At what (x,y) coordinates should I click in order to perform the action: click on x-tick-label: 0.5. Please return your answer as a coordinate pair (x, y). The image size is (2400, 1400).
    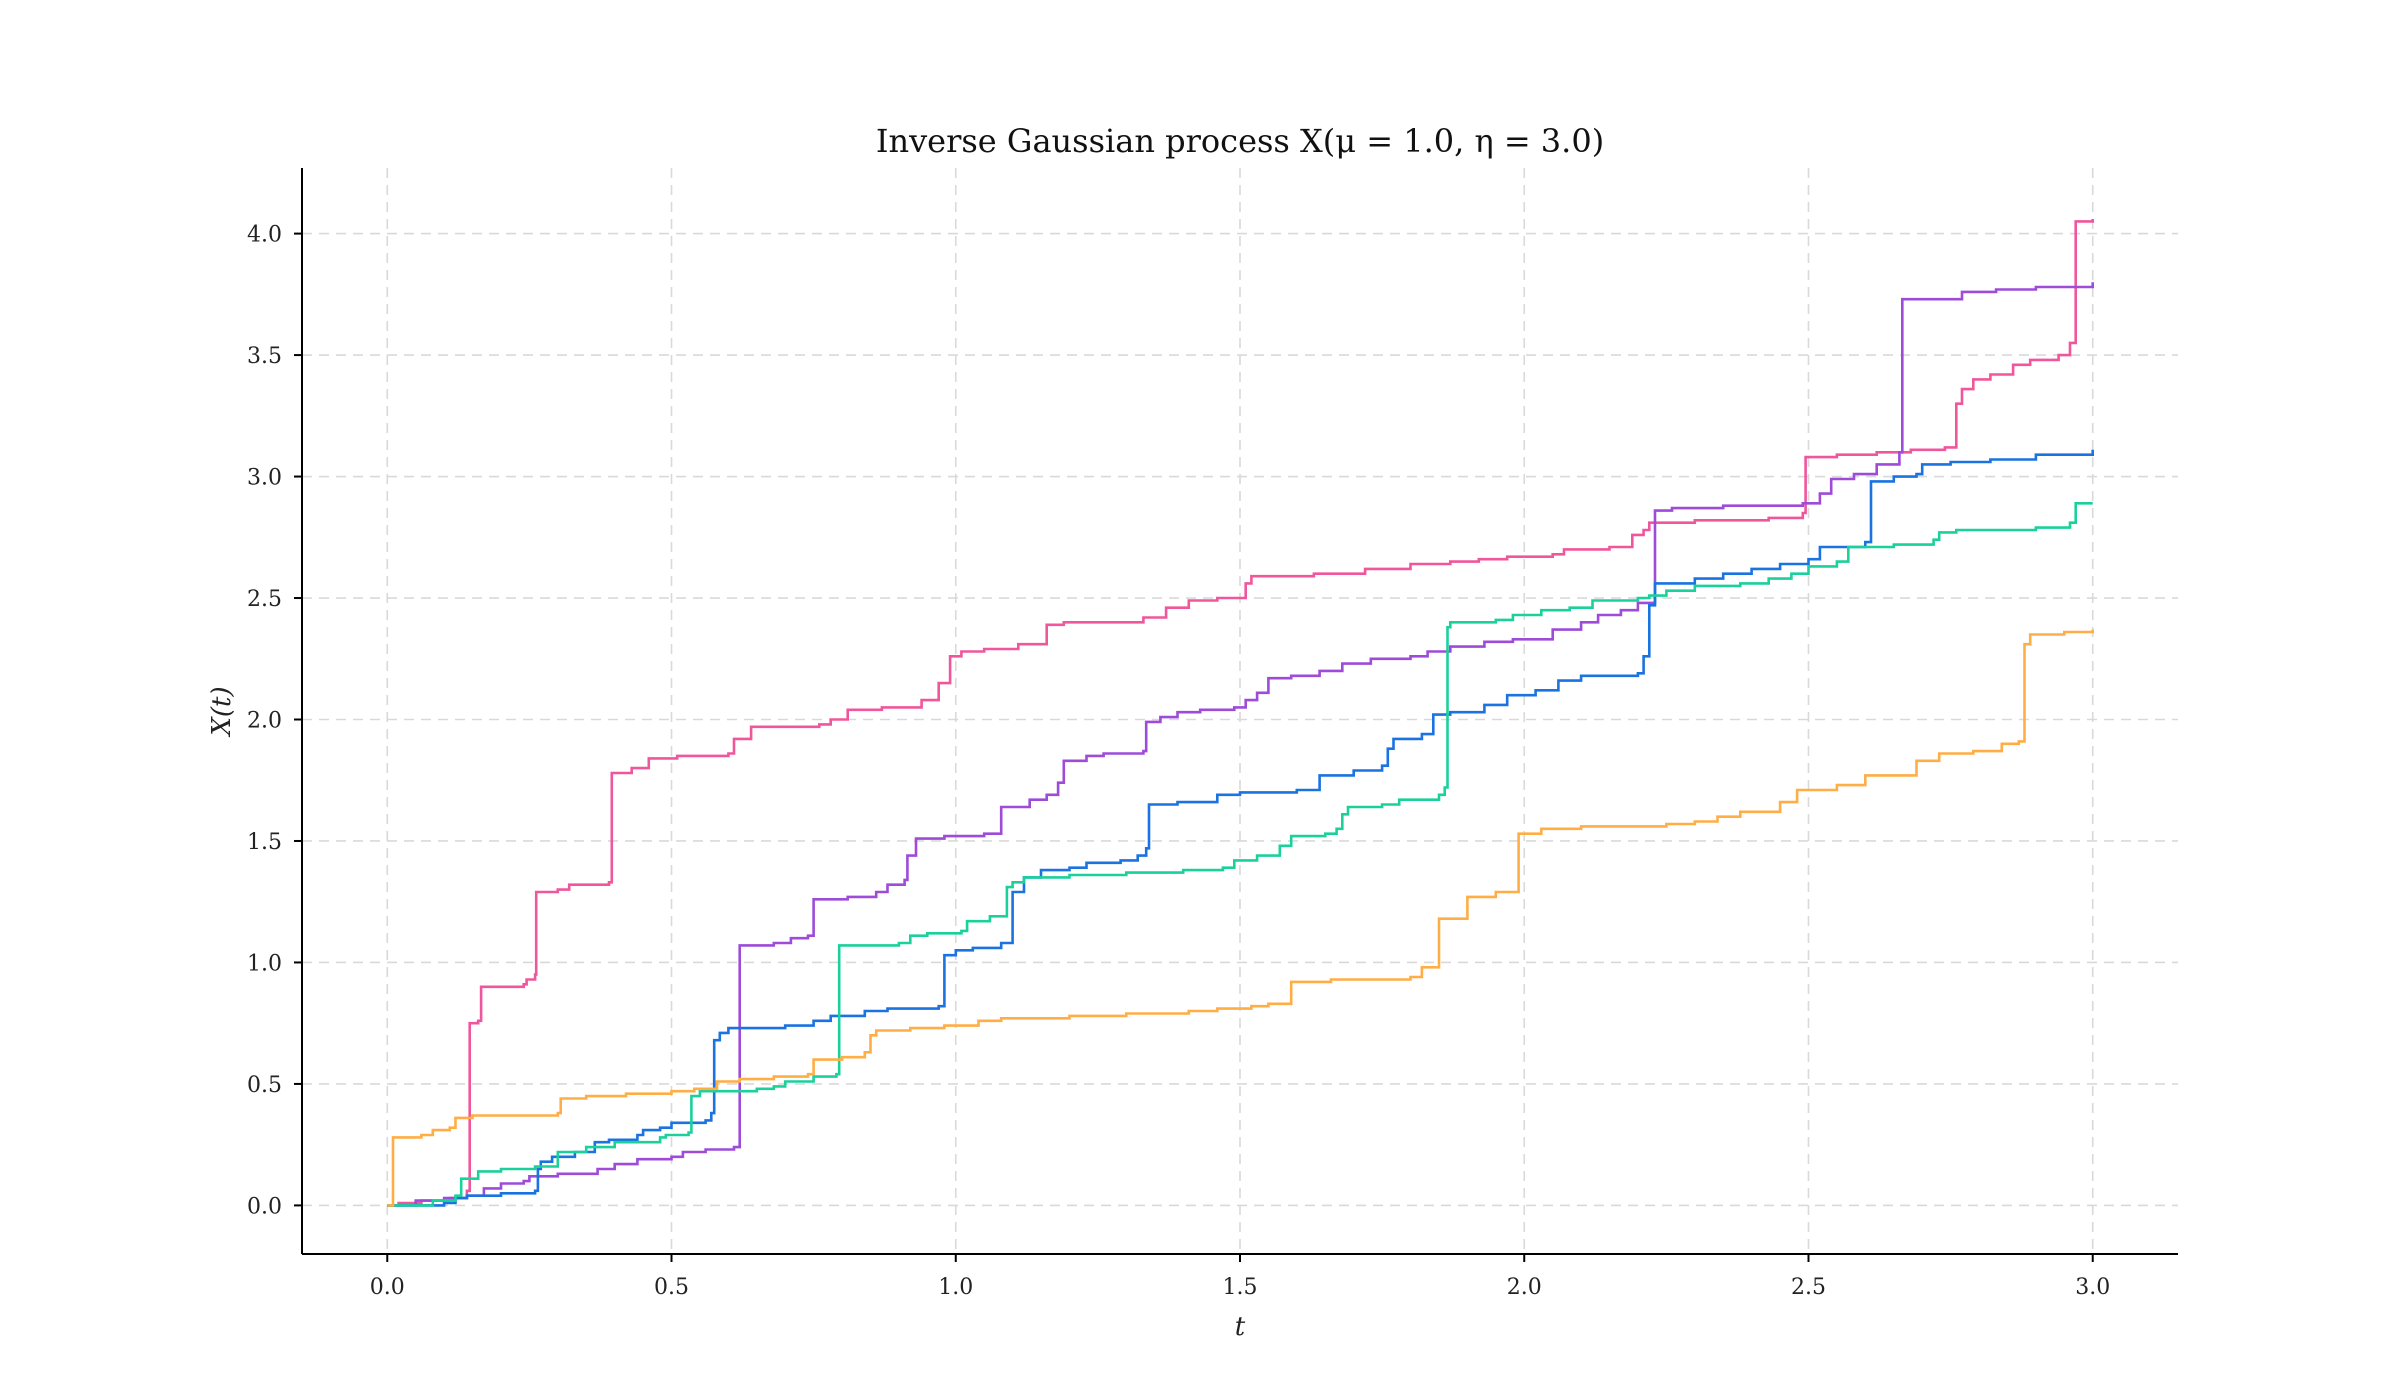
    Looking at the image, I should click on (671, 1287).